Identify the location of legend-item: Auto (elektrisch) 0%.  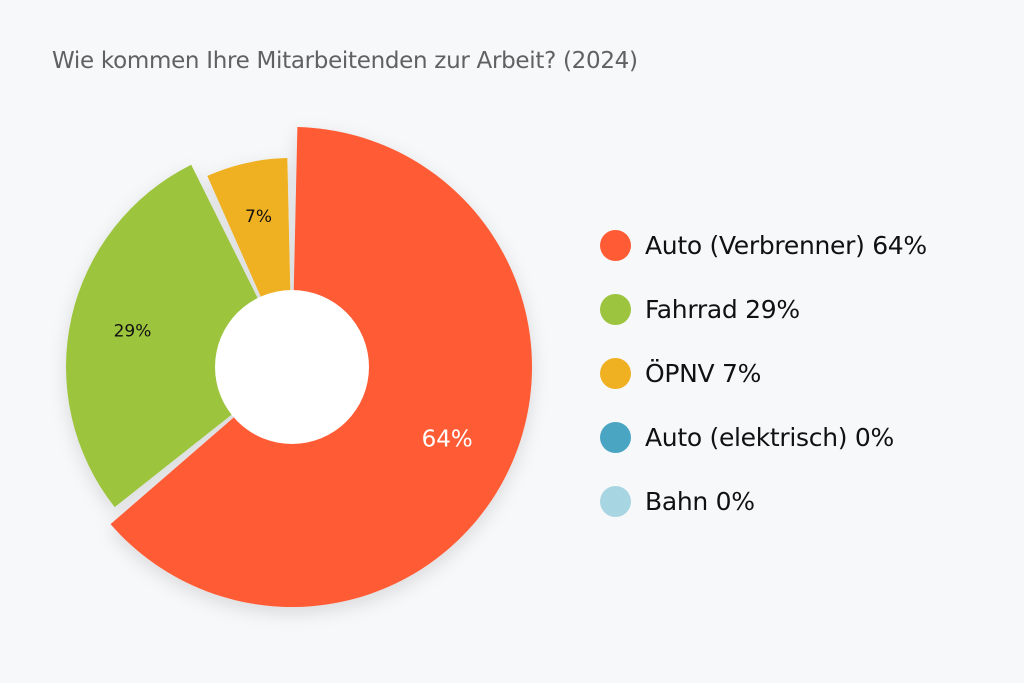
(763, 450).